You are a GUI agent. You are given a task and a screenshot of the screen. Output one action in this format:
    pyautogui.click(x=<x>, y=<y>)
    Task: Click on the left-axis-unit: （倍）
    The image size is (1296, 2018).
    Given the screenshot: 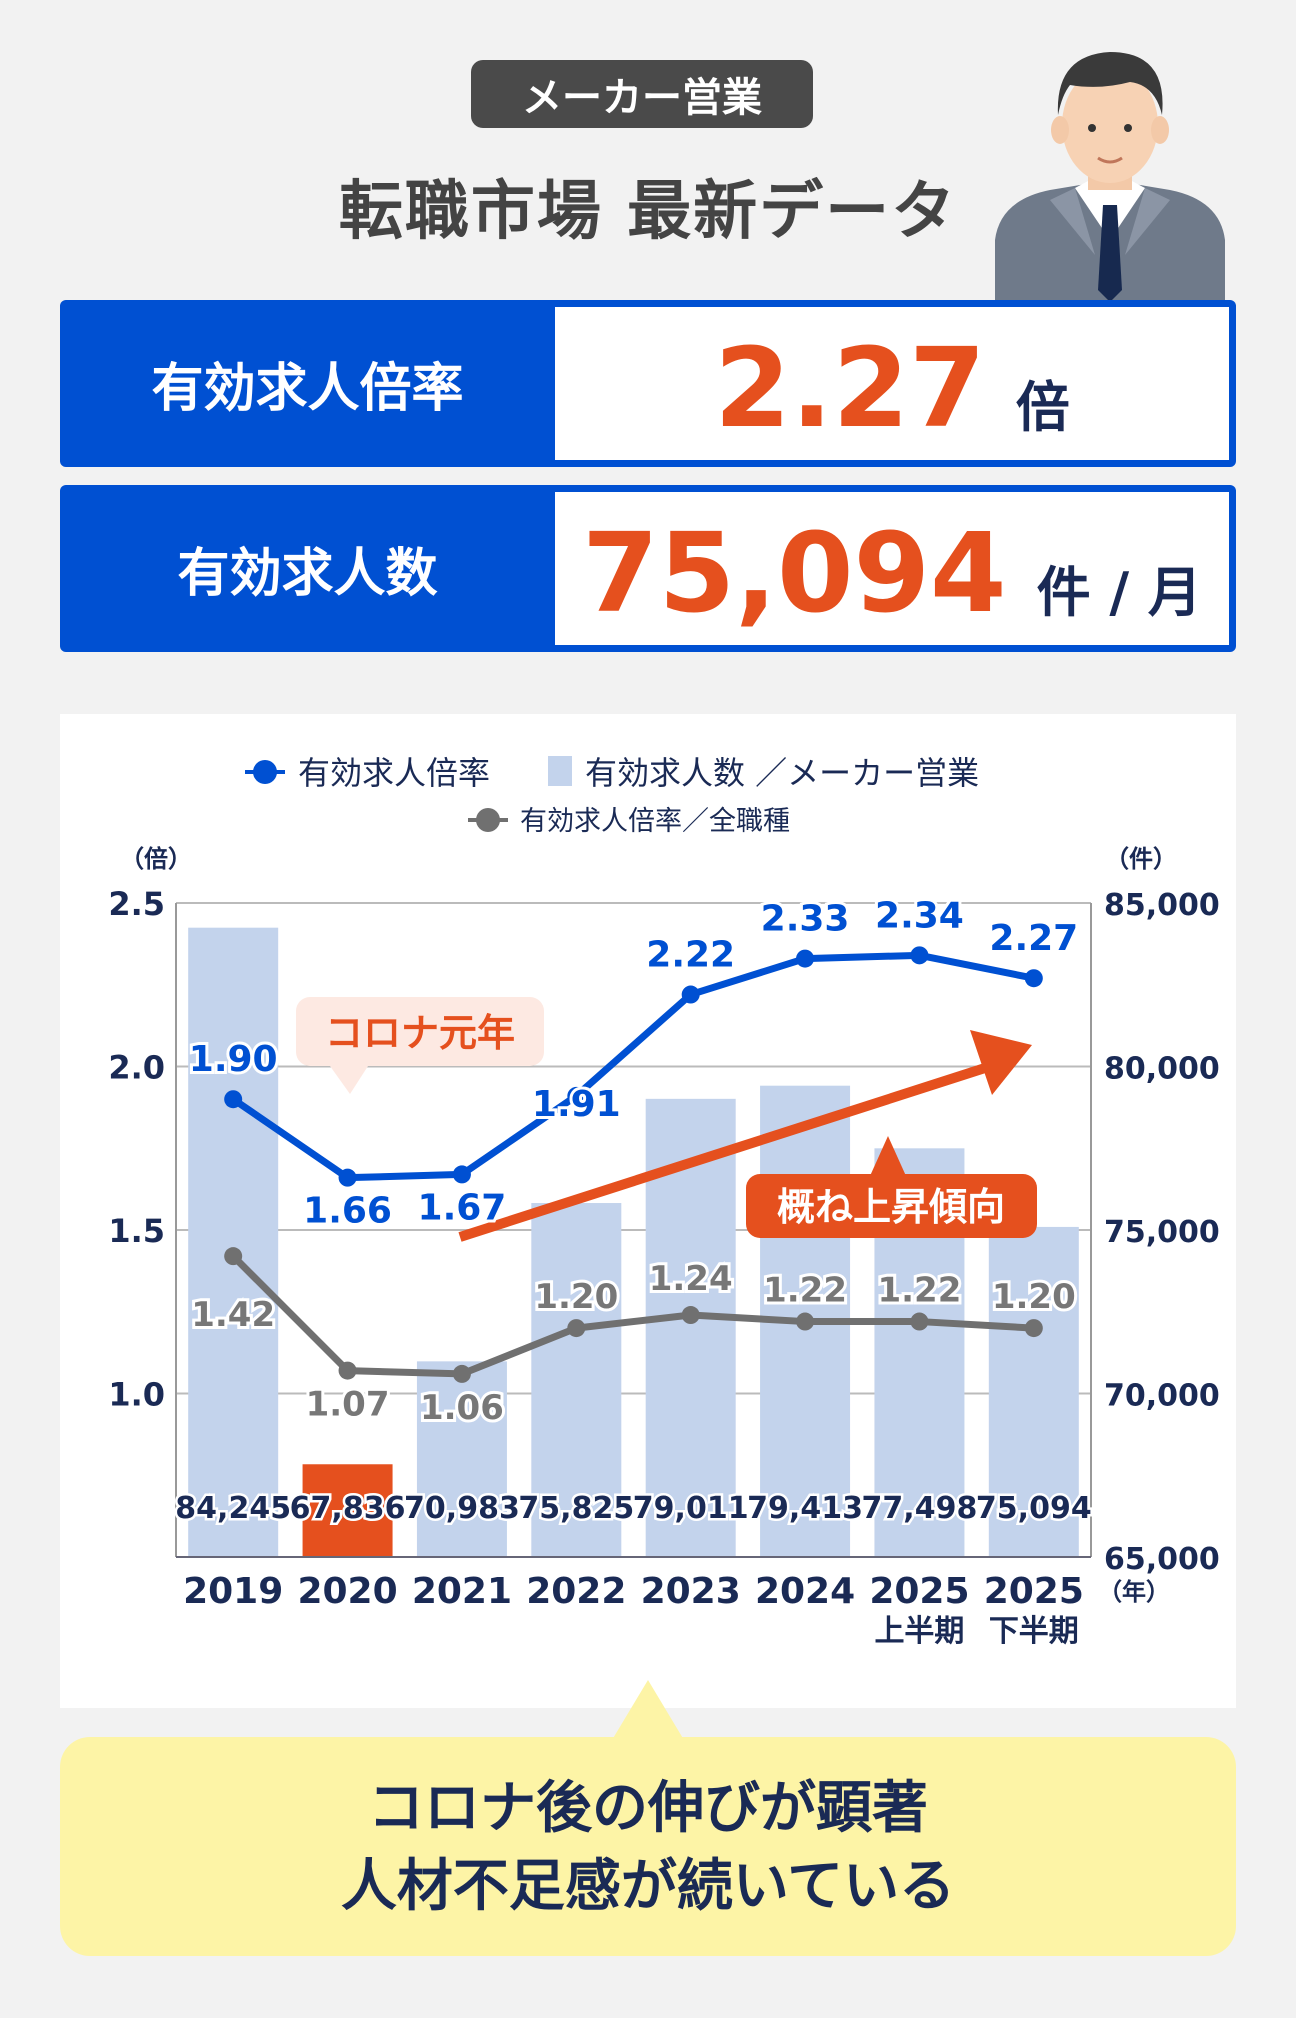 What is the action you would take?
    pyautogui.click(x=156, y=859)
    